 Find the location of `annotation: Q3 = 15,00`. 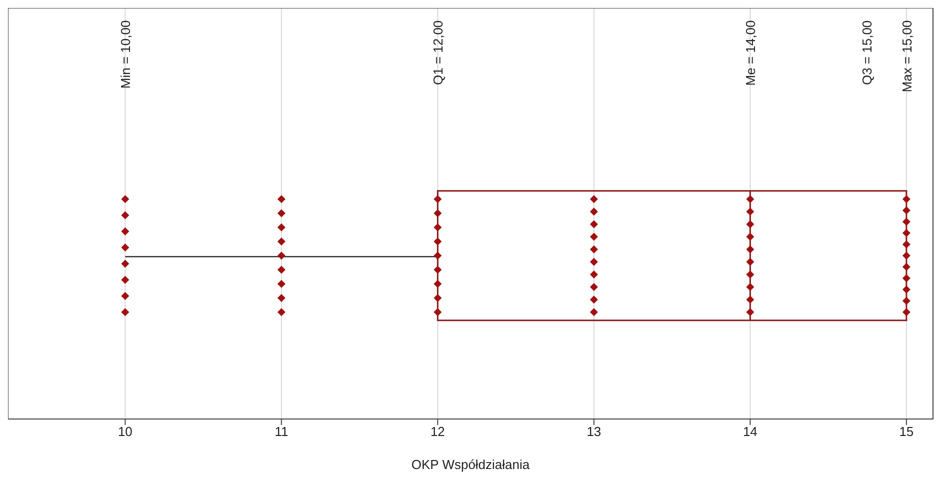

annotation: Q3 = 15,00 is located at coordinates (866, 53).